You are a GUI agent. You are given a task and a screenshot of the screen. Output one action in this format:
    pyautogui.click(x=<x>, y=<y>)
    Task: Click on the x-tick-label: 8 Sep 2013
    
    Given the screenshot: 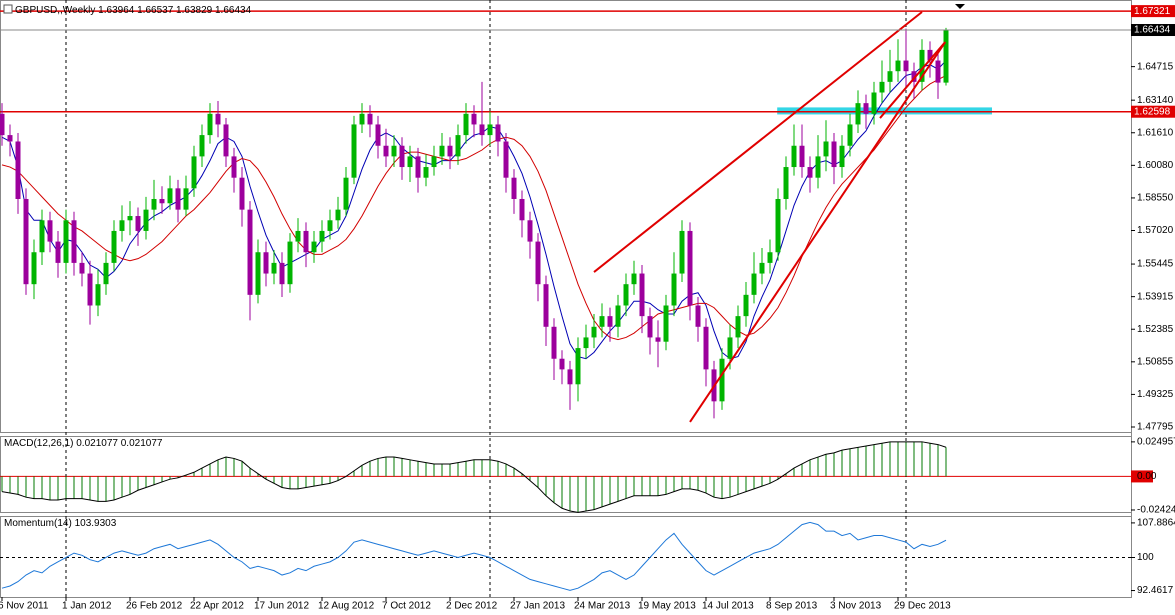 What is the action you would take?
    pyautogui.click(x=792, y=606)
    